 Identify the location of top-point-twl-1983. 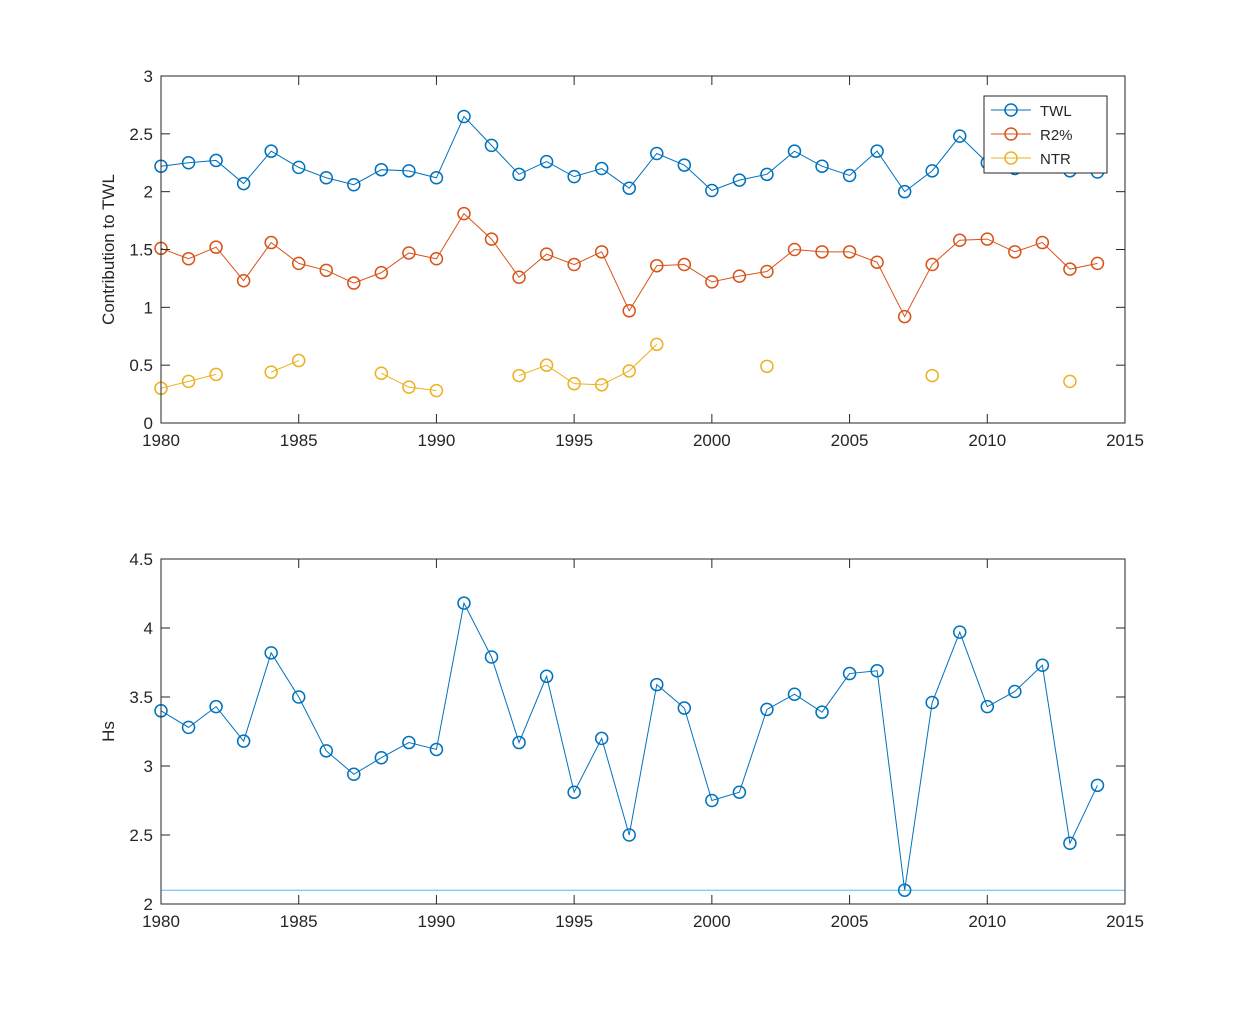
(243, 183).